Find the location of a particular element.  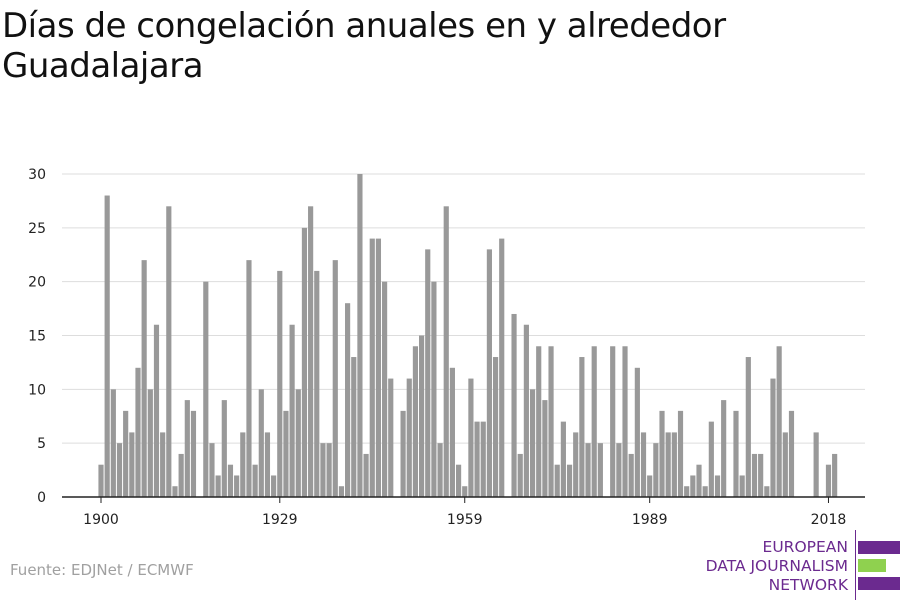

bar-1997 is located at coordinates (699, 480).